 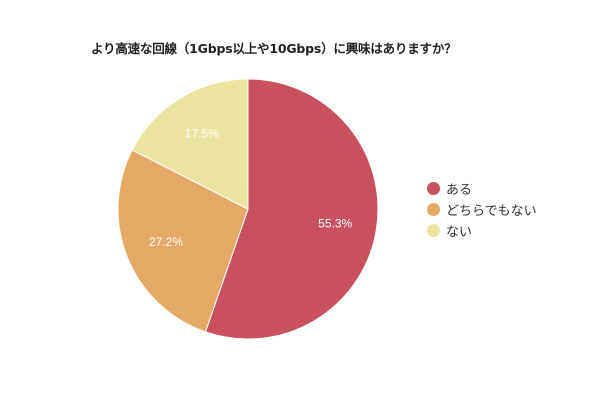 I want to click on slice-label: 27.2%, so click(x=166, y=242).